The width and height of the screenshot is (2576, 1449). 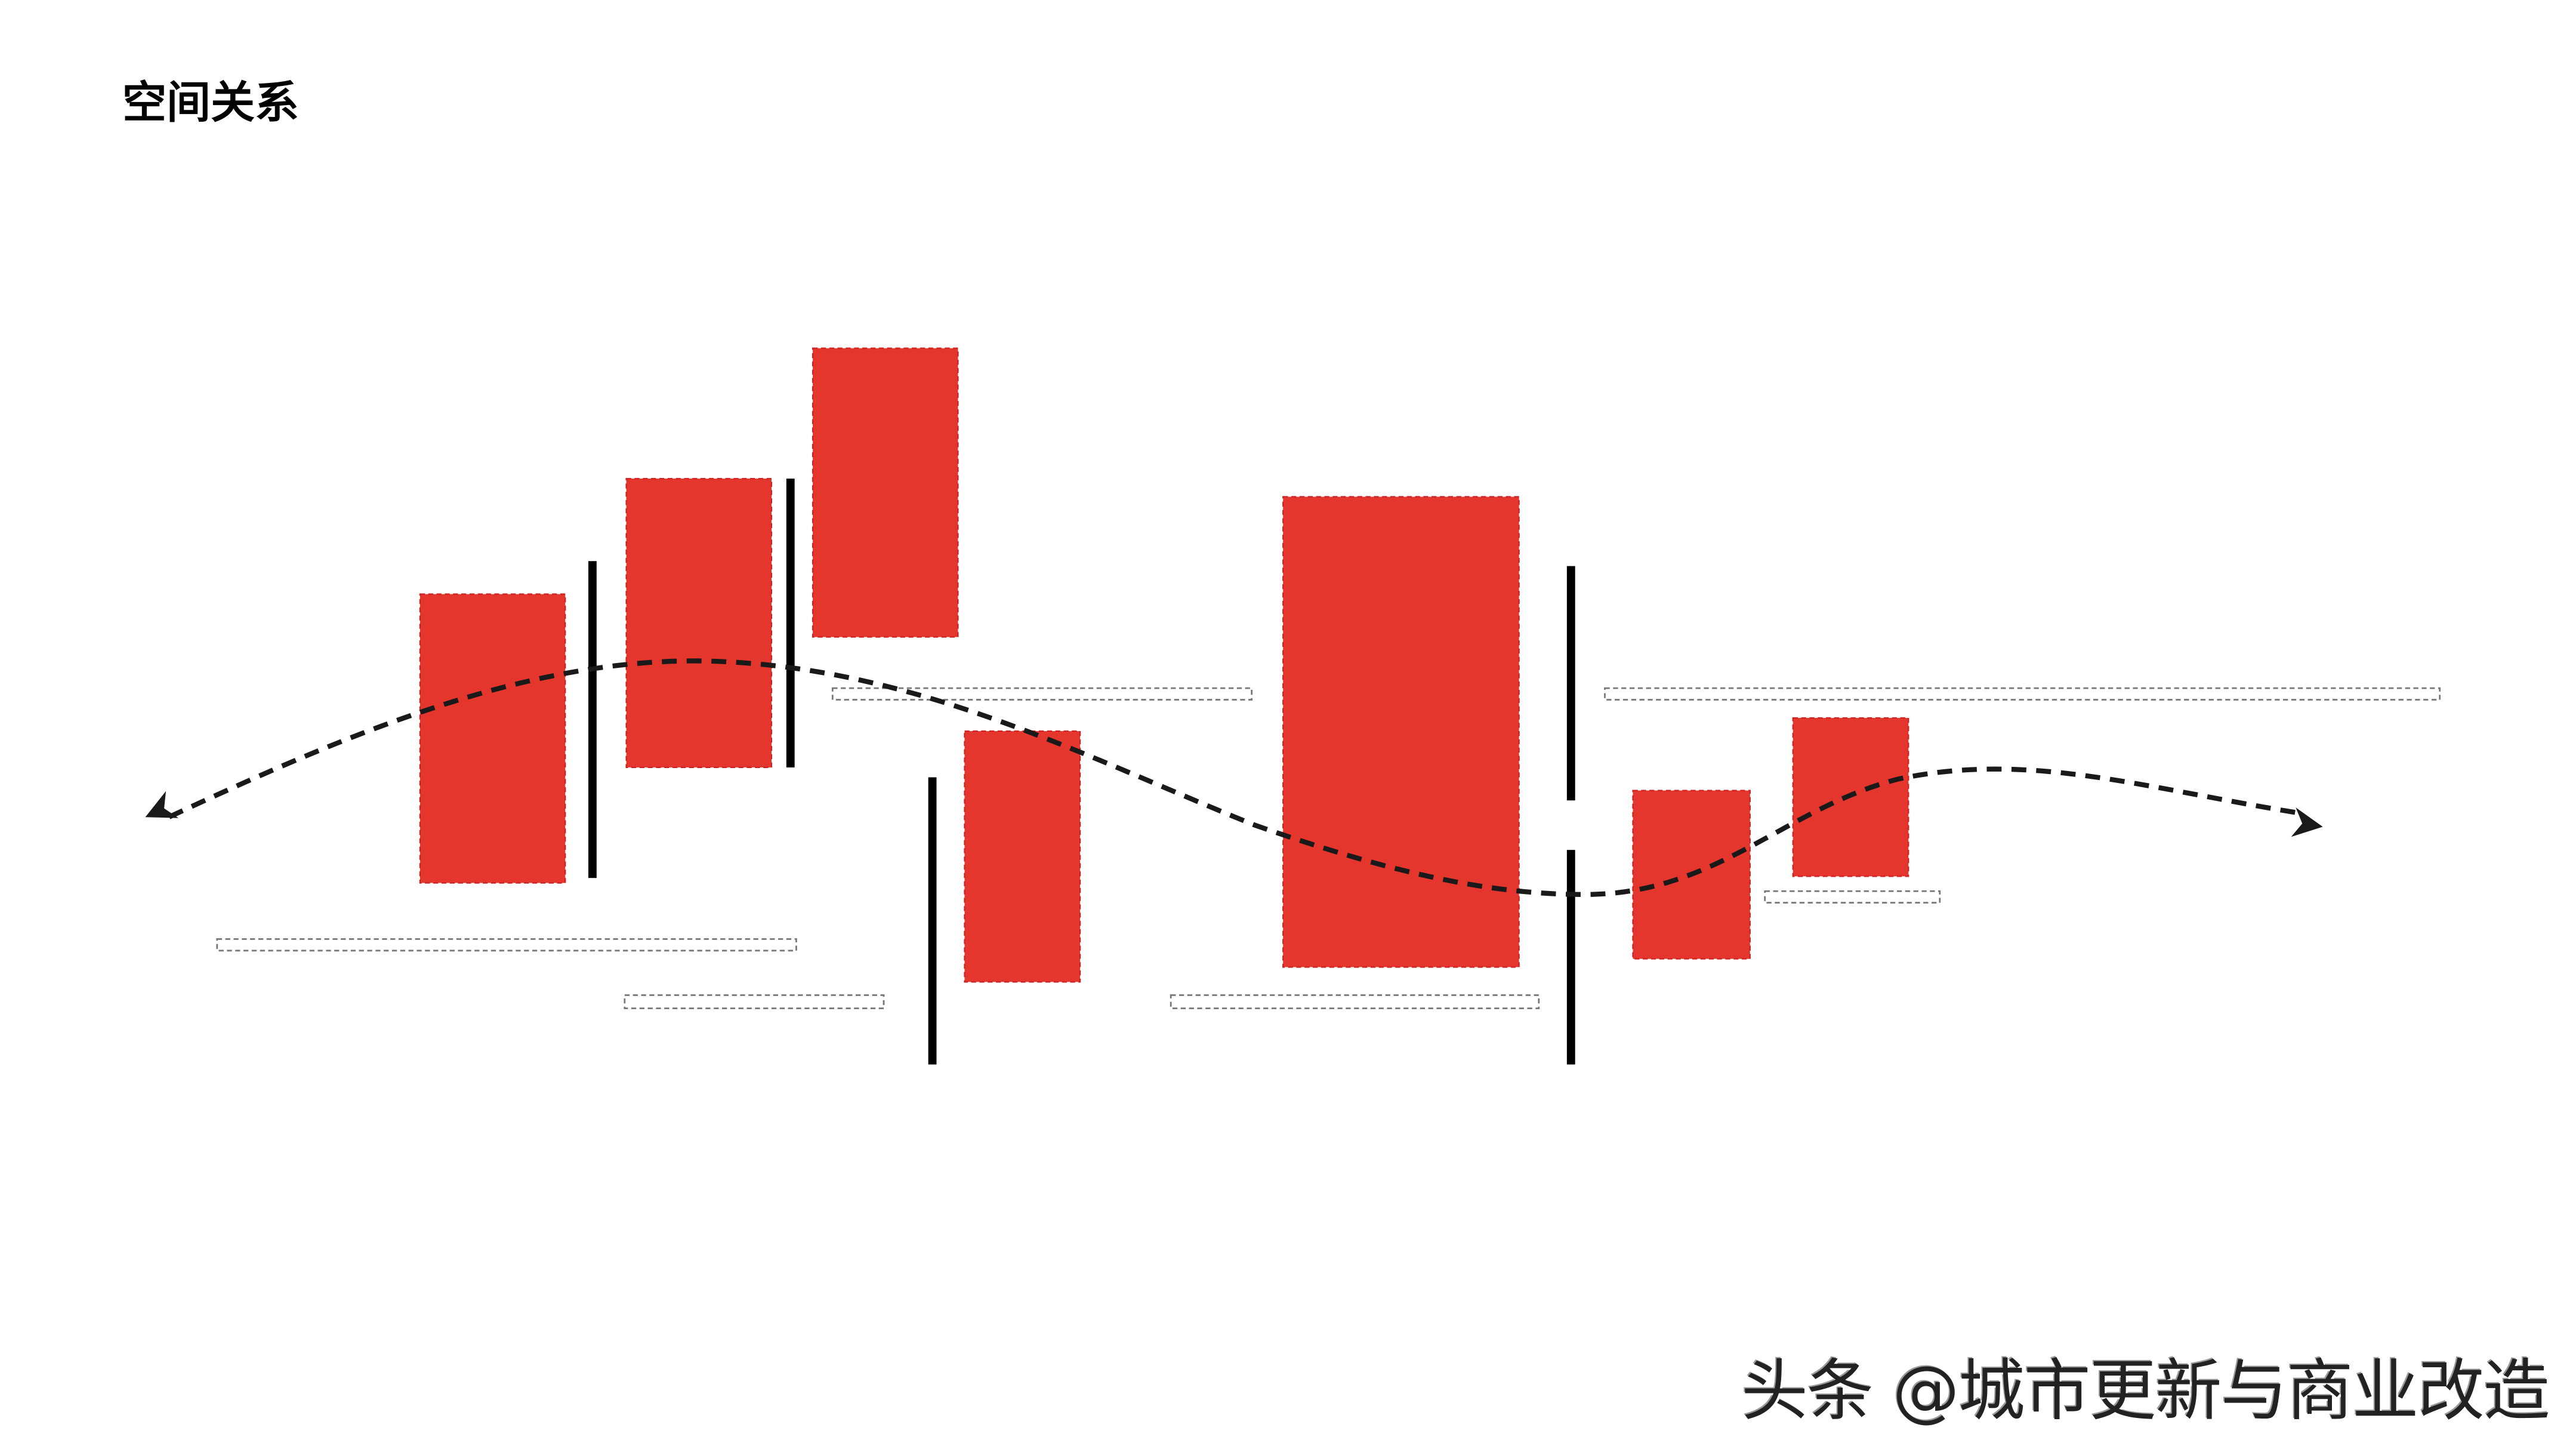 What do you see at coordinates (1234, 777) in the screenshot?
I see `movement-path-arrow` at bounding box center [1234, 777].